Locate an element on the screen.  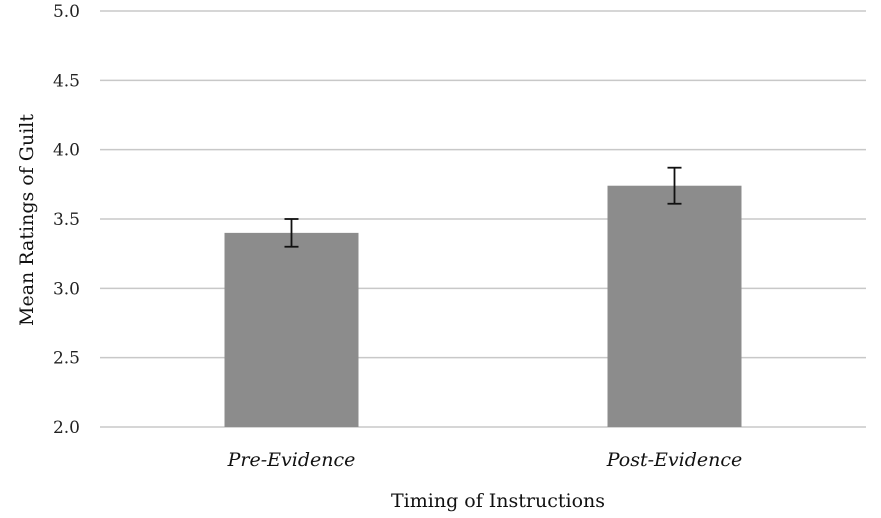
y-tick-labels: 2.0 2.5 3.0 3.5 4.0 4.5 5.0 is located at coordinates (66, 220).